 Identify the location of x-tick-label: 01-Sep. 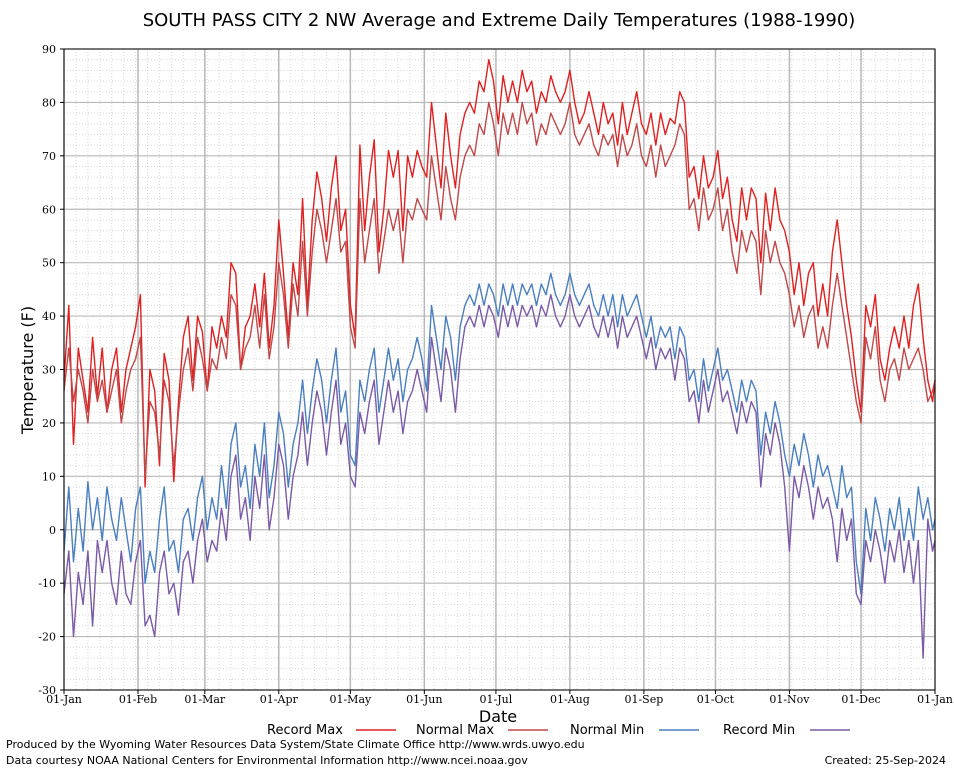
(643, 699).